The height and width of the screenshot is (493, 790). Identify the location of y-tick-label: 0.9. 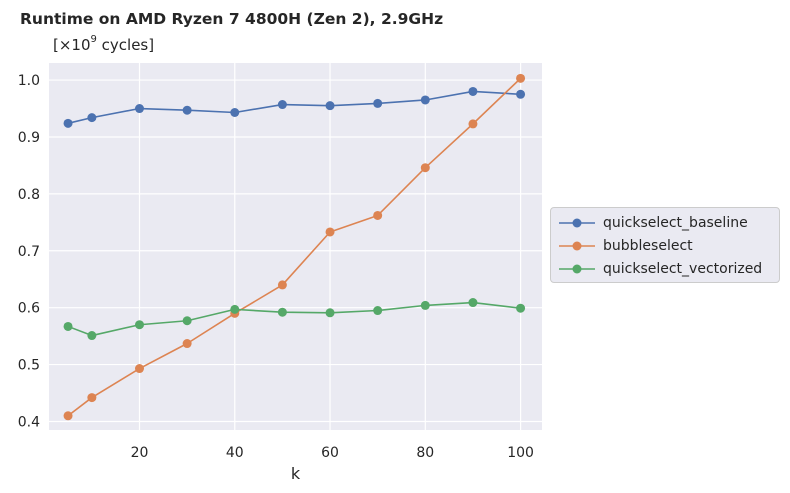
(29, 138).